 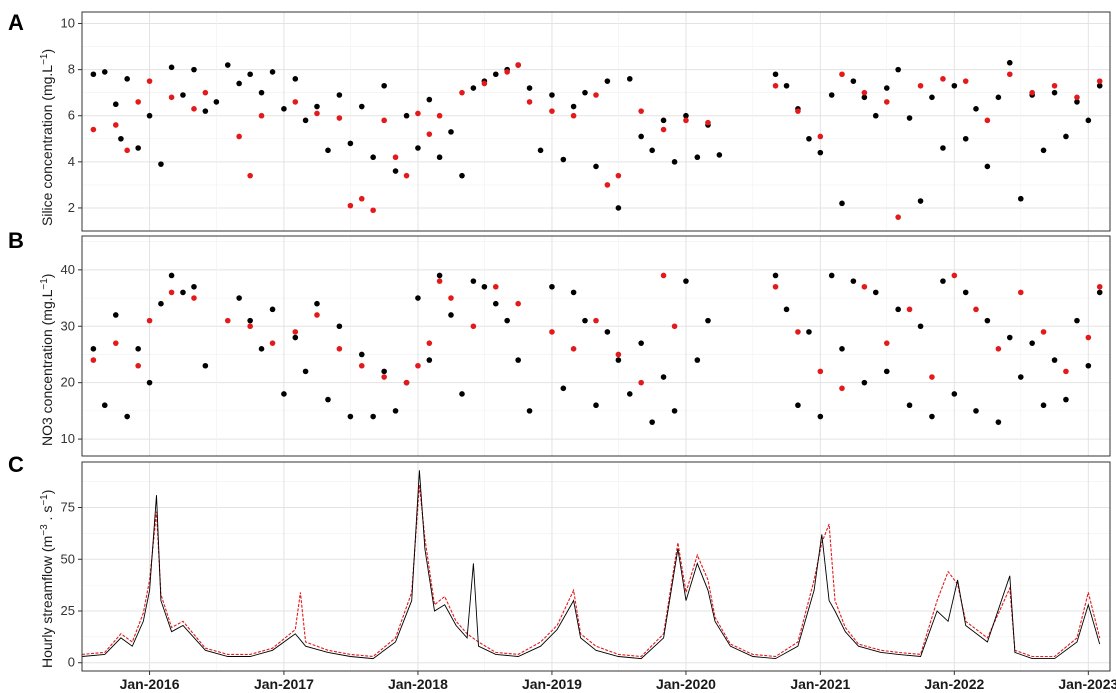 I want to click on panel-letter-a: A, so click(x=16, y=22).